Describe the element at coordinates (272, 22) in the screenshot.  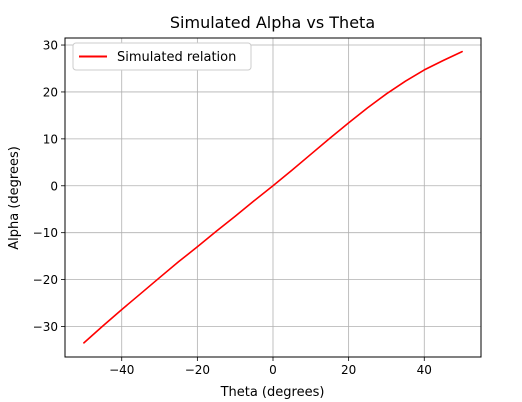
I see `chart-title: Simulated Alpha vs Theta` at that location.